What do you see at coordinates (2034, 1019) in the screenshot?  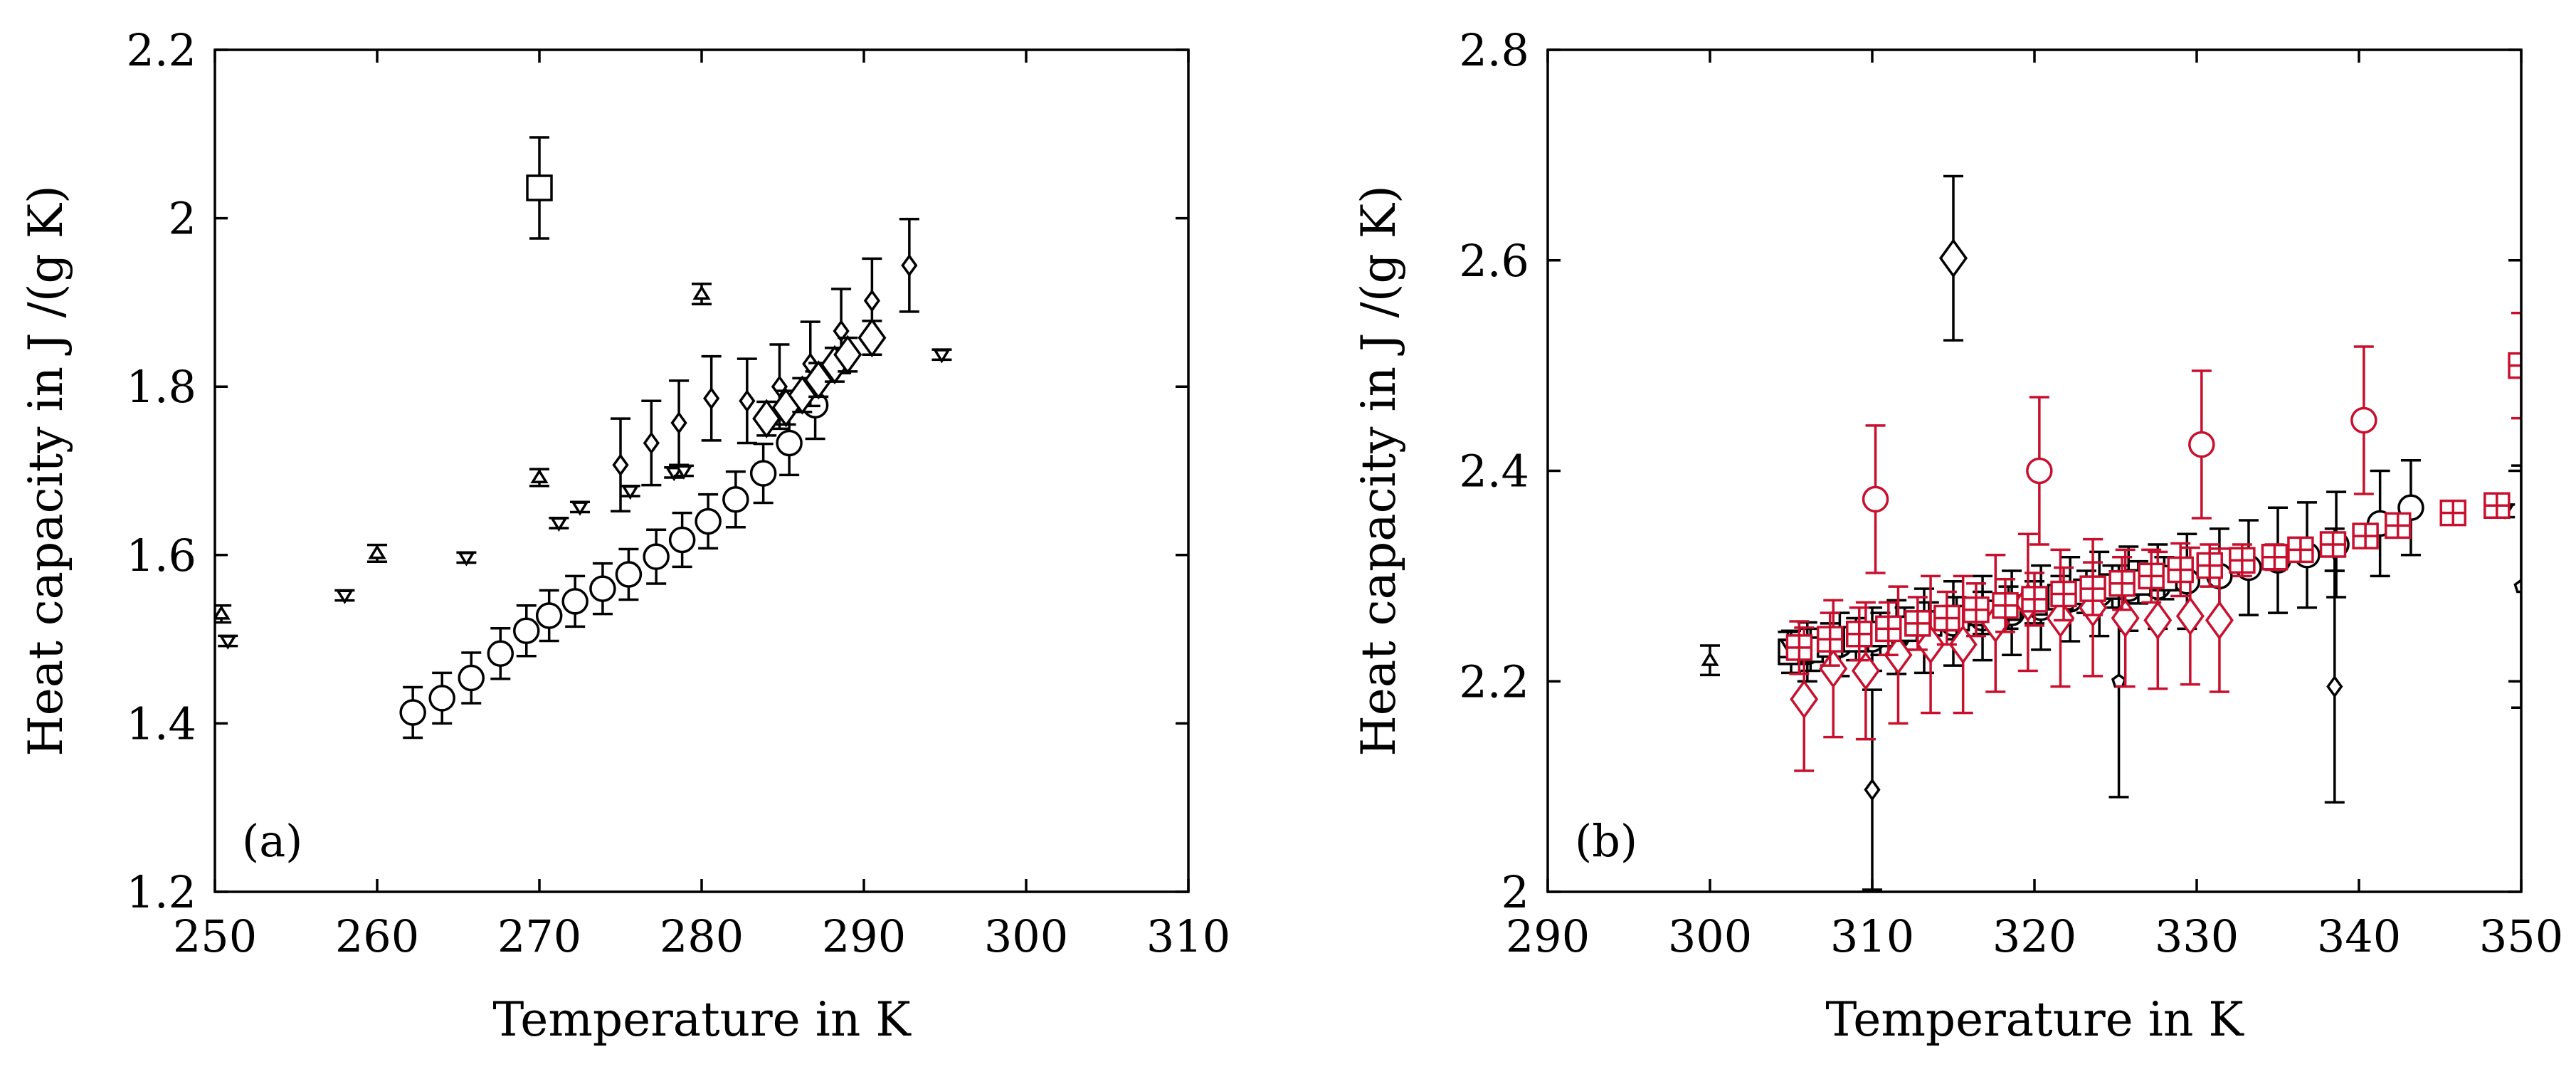 I see `x-axis-title: Temperature in K` at bounding box center [2034, 1019].